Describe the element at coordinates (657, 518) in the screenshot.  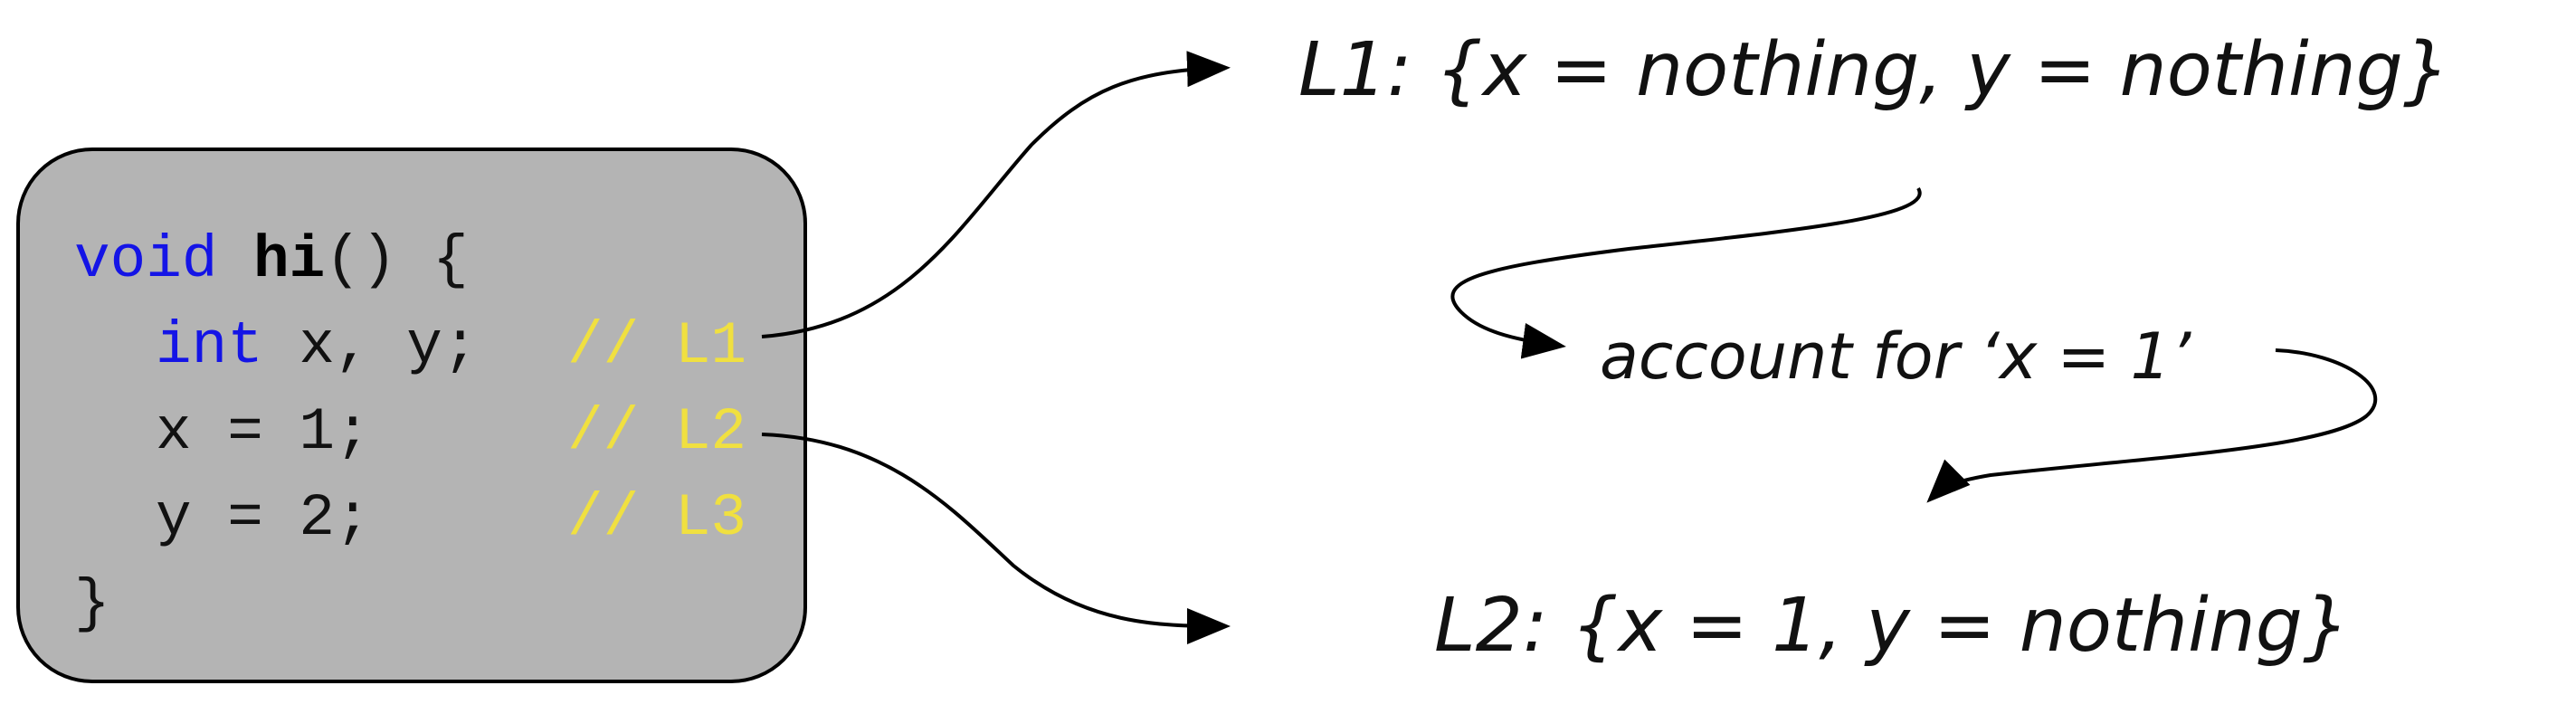
I see `comment-l3: // L3` at that location.